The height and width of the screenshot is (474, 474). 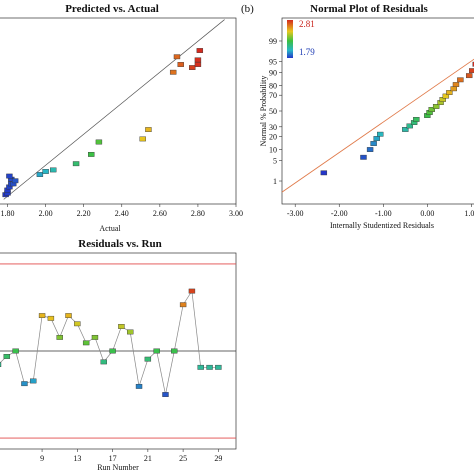 What do you see at coordinates (377, 125) in the screenshot?
I see `normal-reference-line` at bounding box center [377, 125].